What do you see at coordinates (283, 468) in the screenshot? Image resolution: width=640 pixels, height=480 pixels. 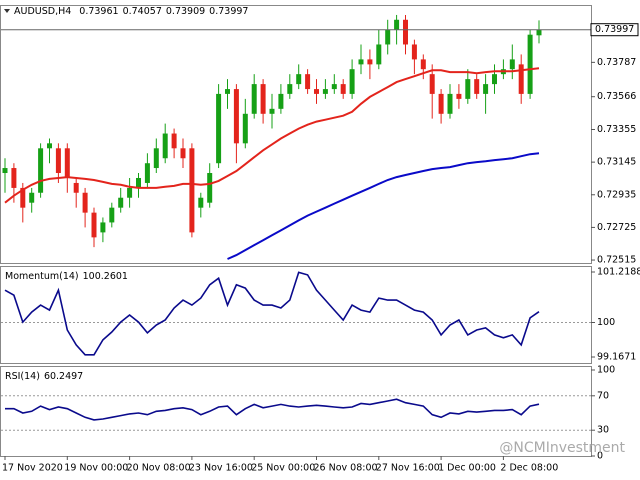 I see `x-tick-label: 25 Nov 00:00` at bounding box center [283, 468].